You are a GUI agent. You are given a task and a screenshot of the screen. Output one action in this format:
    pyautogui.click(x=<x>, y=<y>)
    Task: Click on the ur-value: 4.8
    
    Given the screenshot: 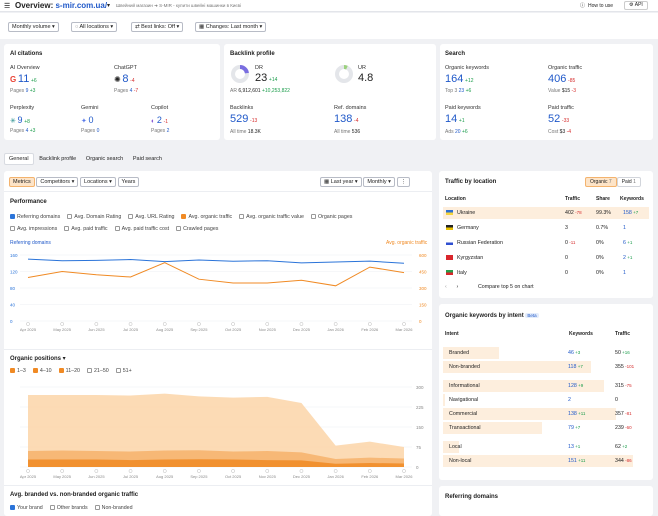 What is the action you would take?
    pyautogui.click(x=366, y=78)
    